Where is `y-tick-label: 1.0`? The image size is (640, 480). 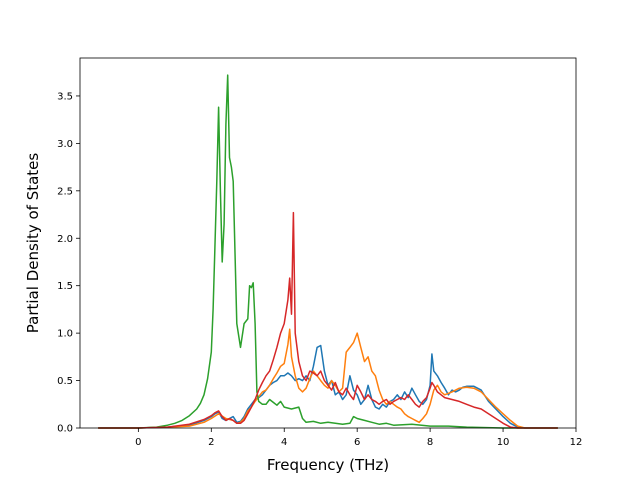
y-tick-label: 1.0 is located at coordinates (65, 334).